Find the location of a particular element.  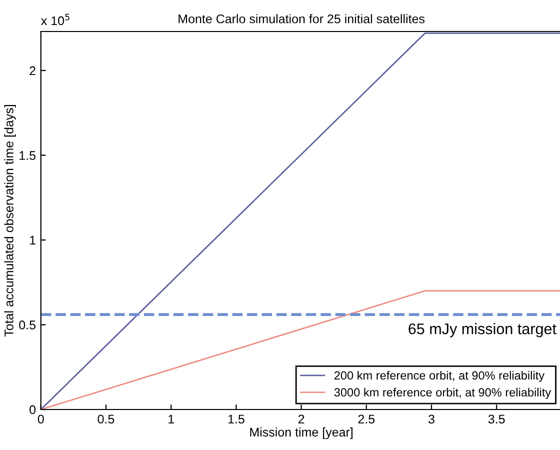

x-tick-label: 2 is located at coordinates (301, 419).